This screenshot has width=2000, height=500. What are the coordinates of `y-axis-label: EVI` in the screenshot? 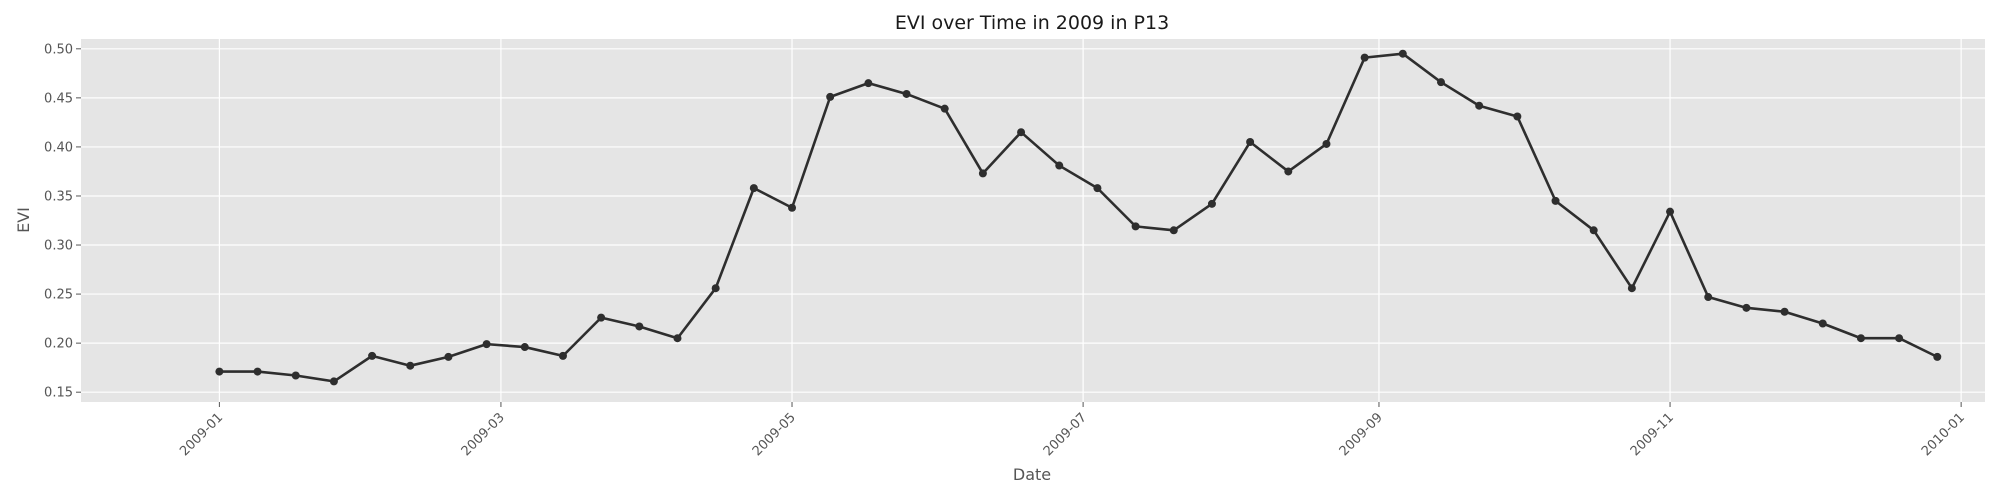 It's located at (23, 220).